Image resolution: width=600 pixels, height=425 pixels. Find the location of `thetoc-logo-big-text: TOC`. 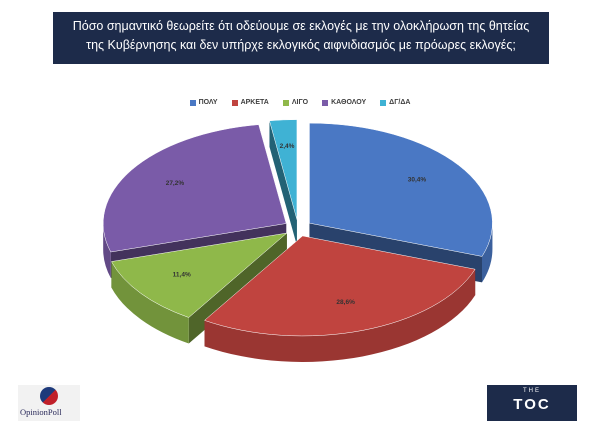

thetoc-logo-big-text: TOC is located at coordinates (532, 404).